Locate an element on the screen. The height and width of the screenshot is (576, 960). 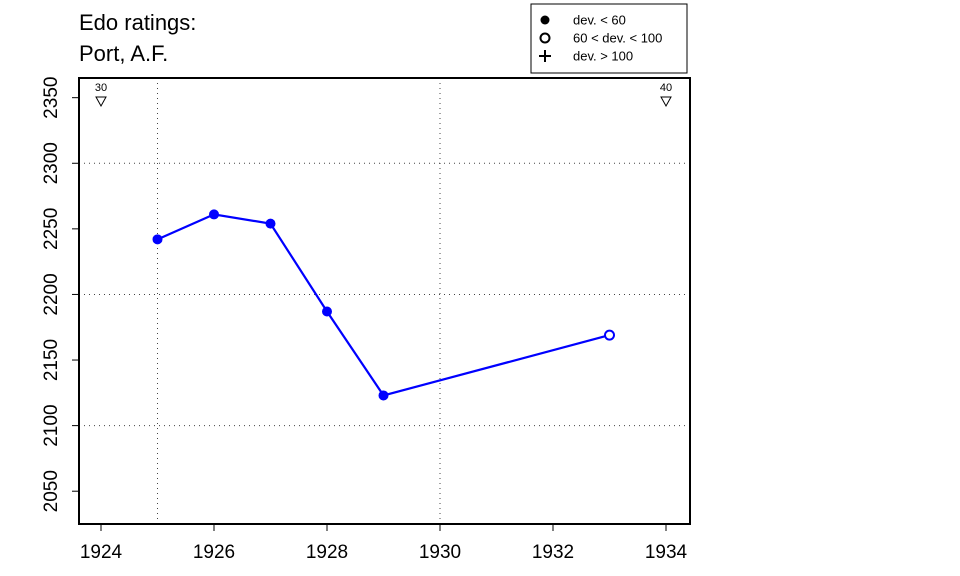
chart-title-line-1: Edo ratings: is located at coordinates (137, 22).